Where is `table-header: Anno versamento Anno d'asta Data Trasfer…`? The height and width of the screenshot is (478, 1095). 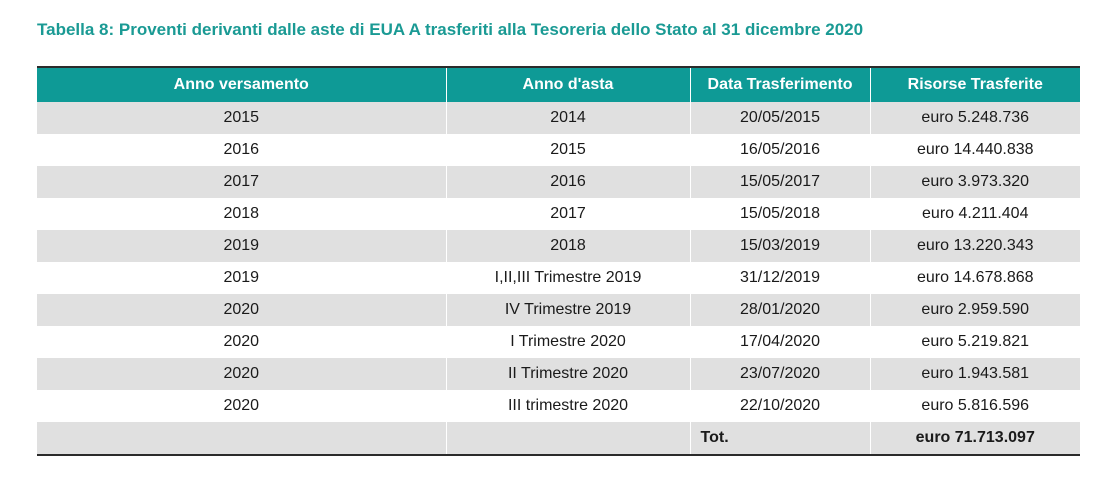 table-header: Anno versamento Anno d'asta Data Trasfer… is located at coordinates (558, 84).